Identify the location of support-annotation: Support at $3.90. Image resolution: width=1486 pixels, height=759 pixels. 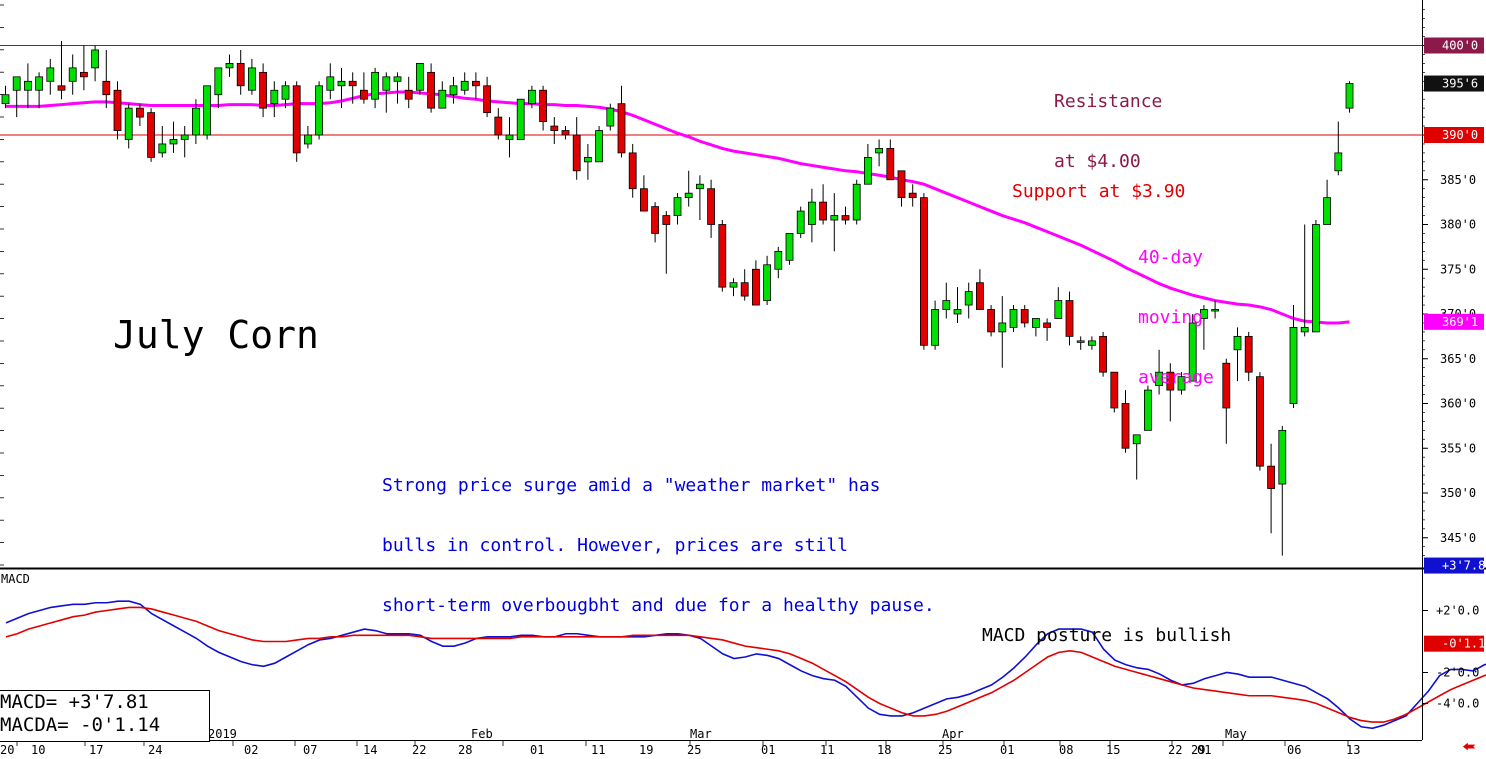
(1098, 182).